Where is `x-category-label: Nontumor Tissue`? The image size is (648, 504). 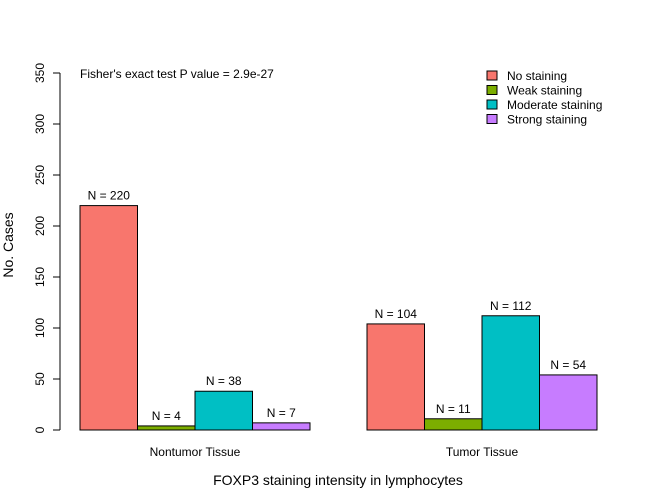
x-category-label: Nontumor Tissue is located at coordinates (195, 452).